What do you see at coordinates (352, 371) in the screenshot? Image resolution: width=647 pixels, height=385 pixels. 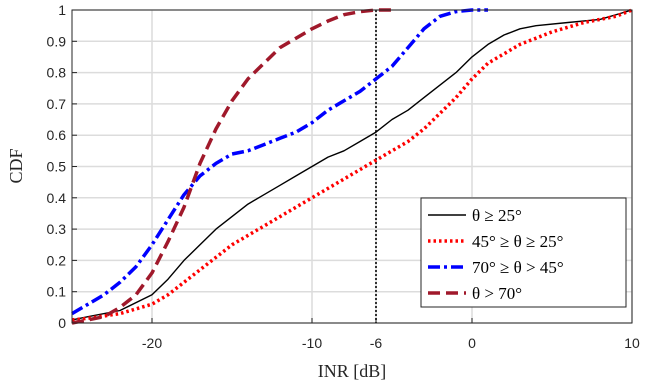 I see `x-axis-label: INR [dB]` at bounding box center [352, 371].